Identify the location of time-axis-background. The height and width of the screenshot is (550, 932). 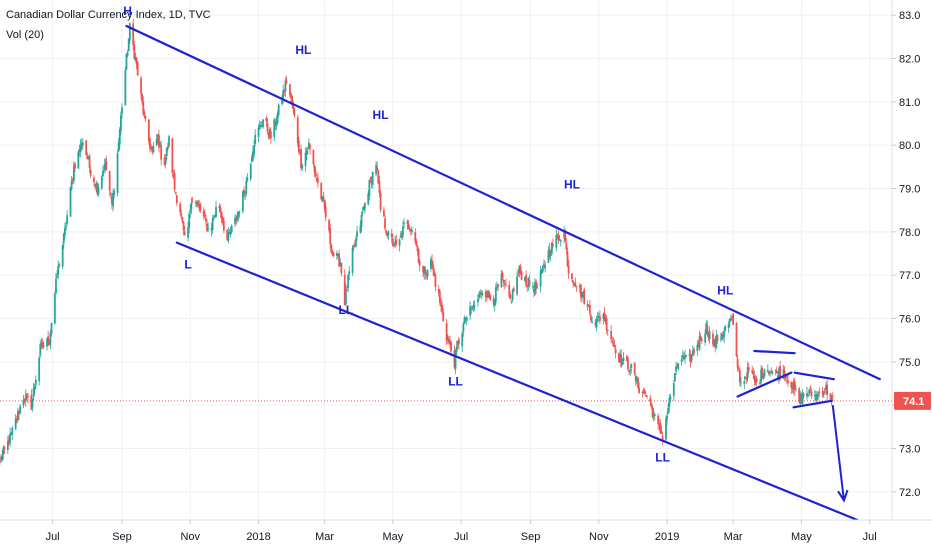
(466, 535).